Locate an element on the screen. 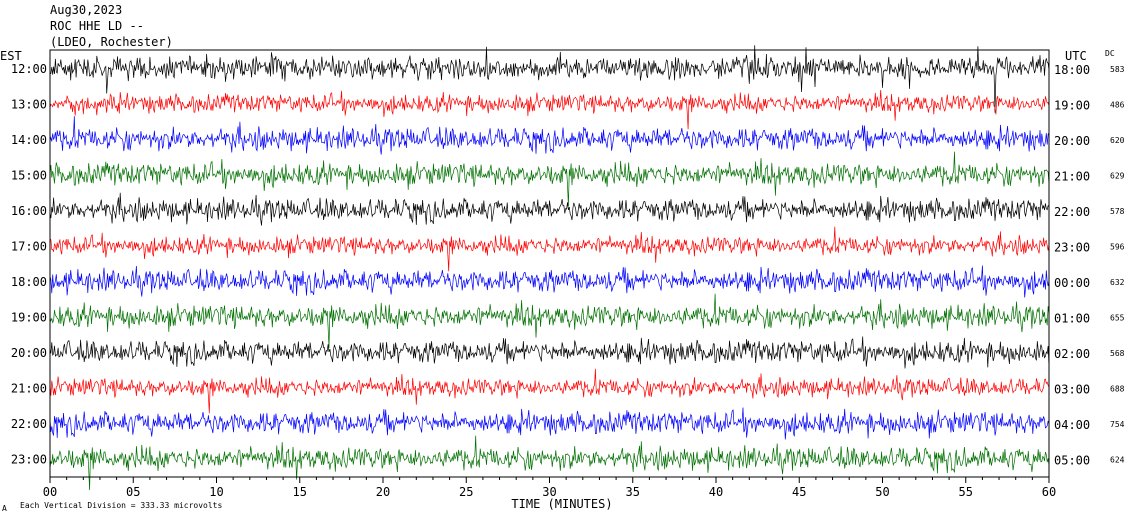  est-label-5: 17:00 is located at coordinates (29, 247).